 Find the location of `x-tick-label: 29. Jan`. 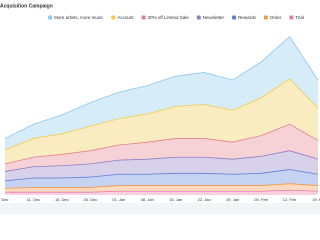

x-tick-label: 29. Jan is located at coordinates (232, 199).